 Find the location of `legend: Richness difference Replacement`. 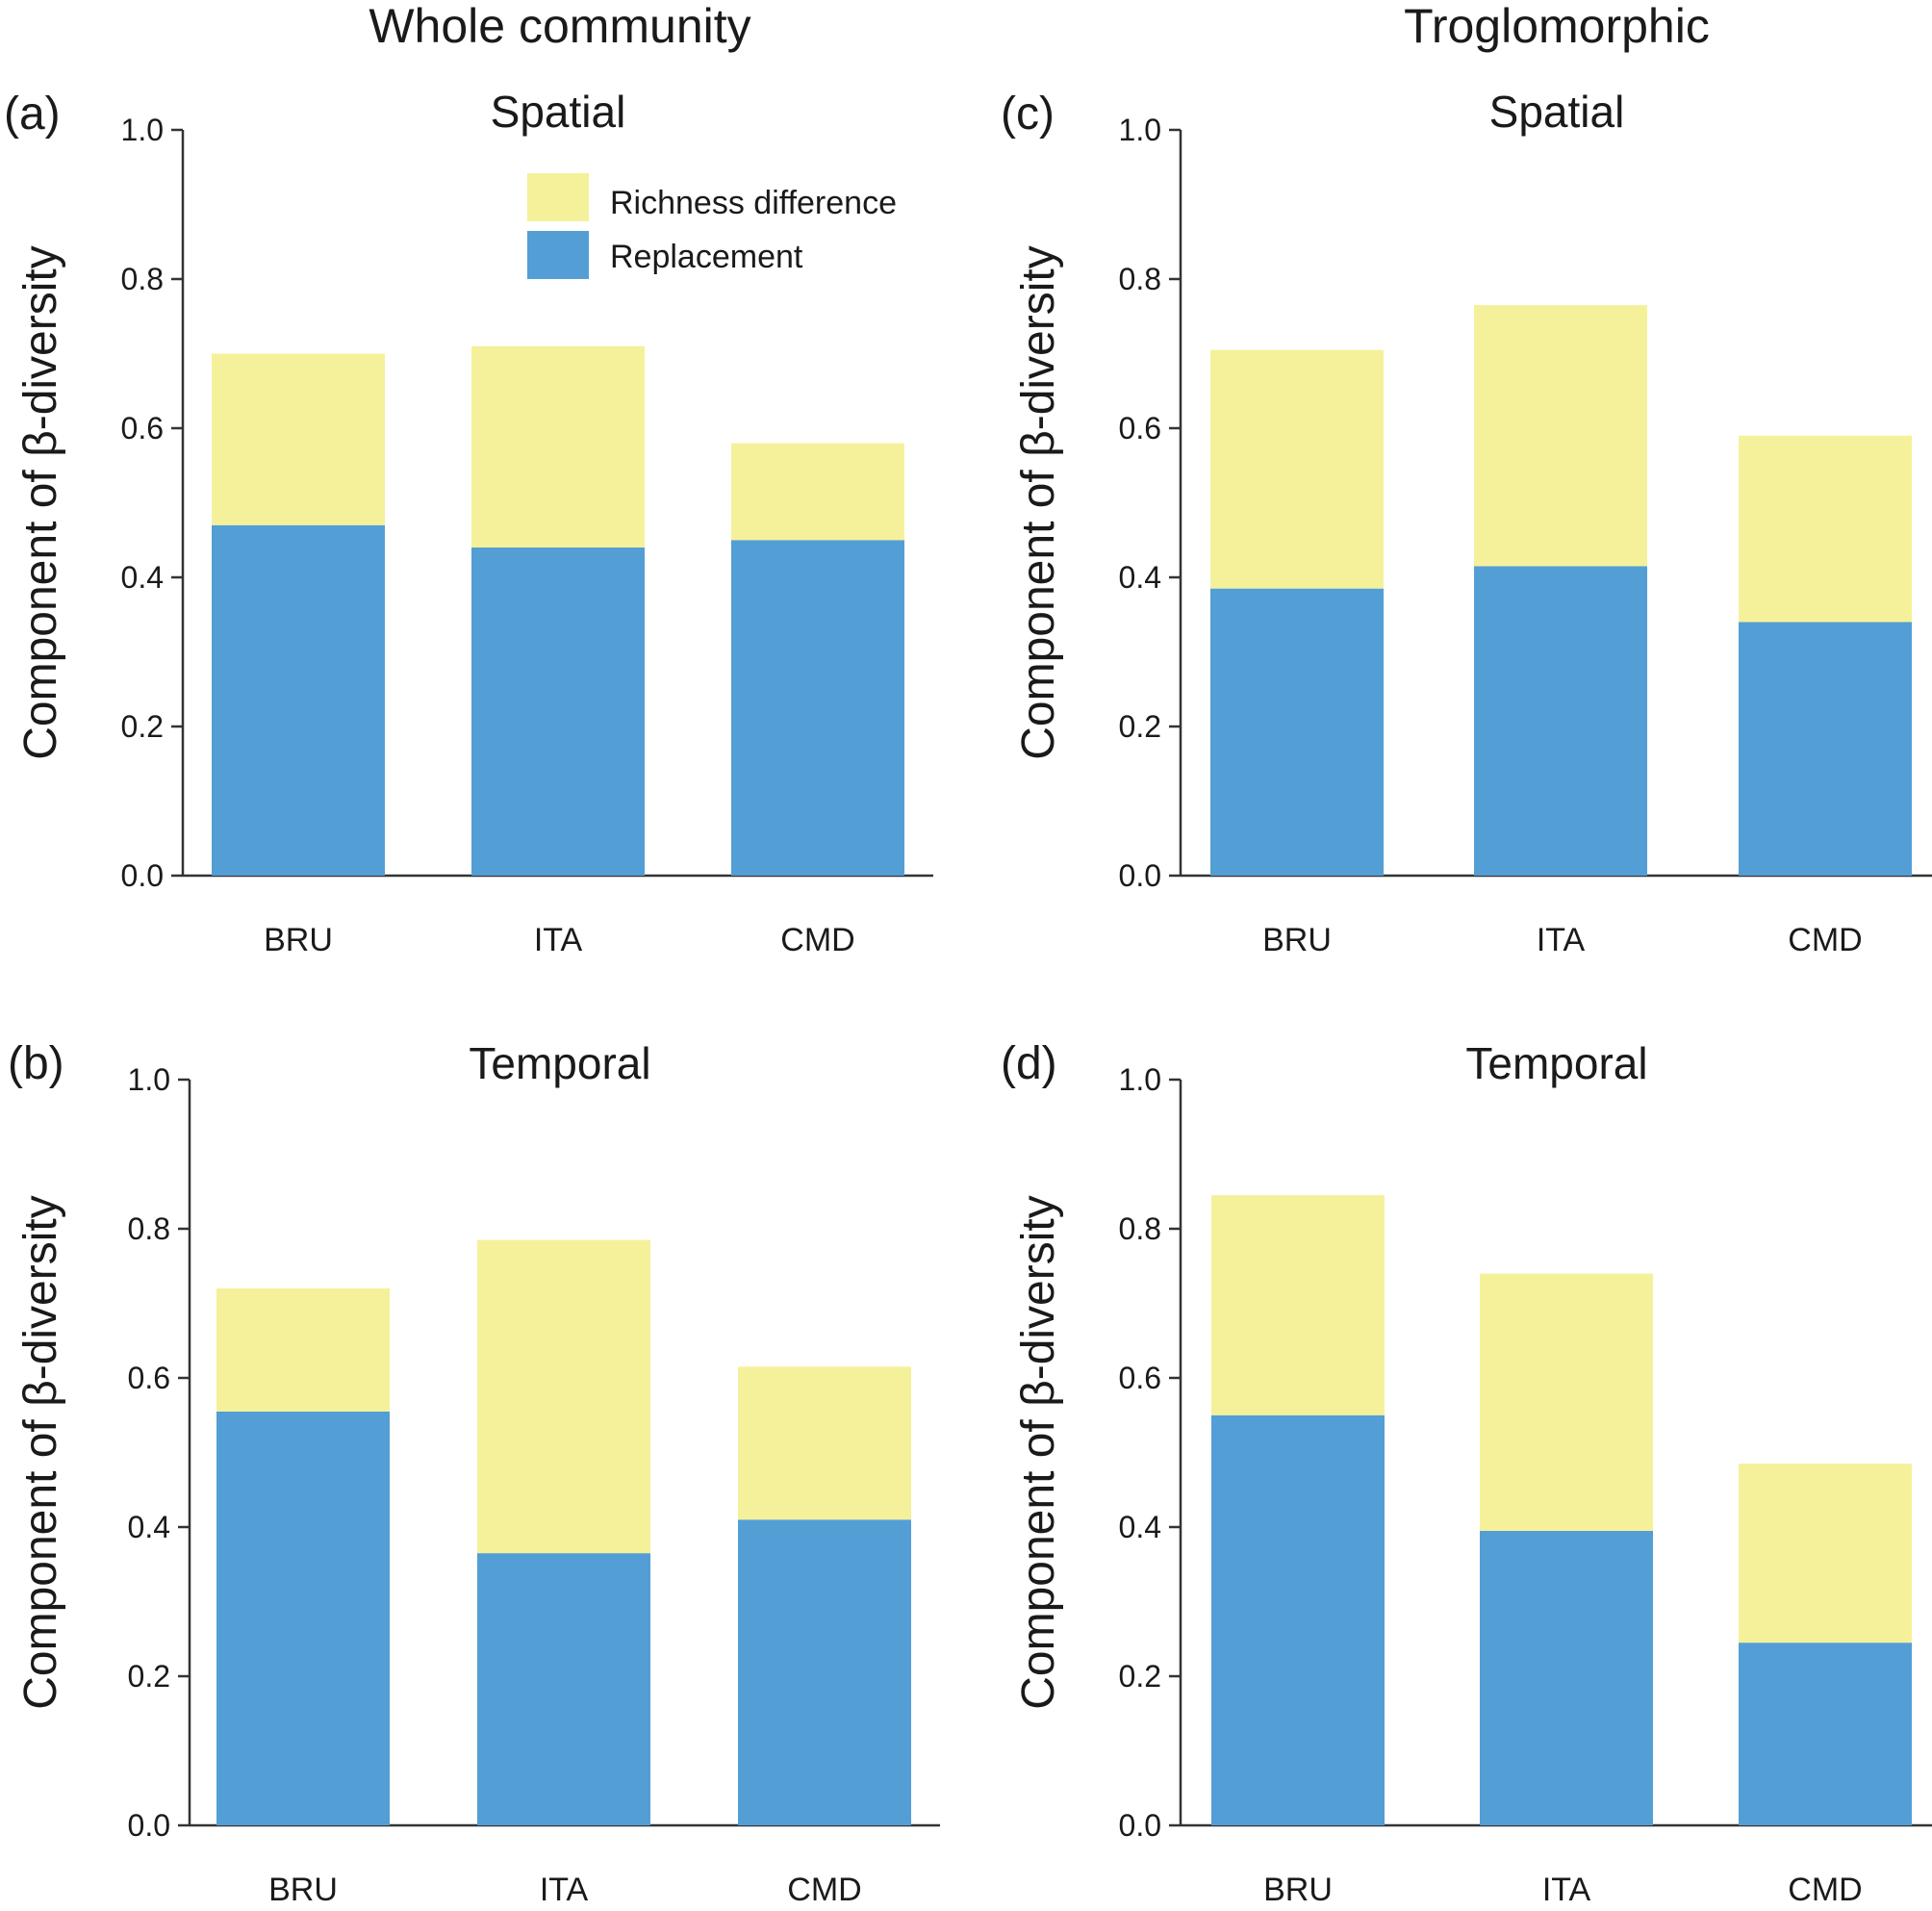

legend: Richness difference Replacement is located at coordinates (712, 226).